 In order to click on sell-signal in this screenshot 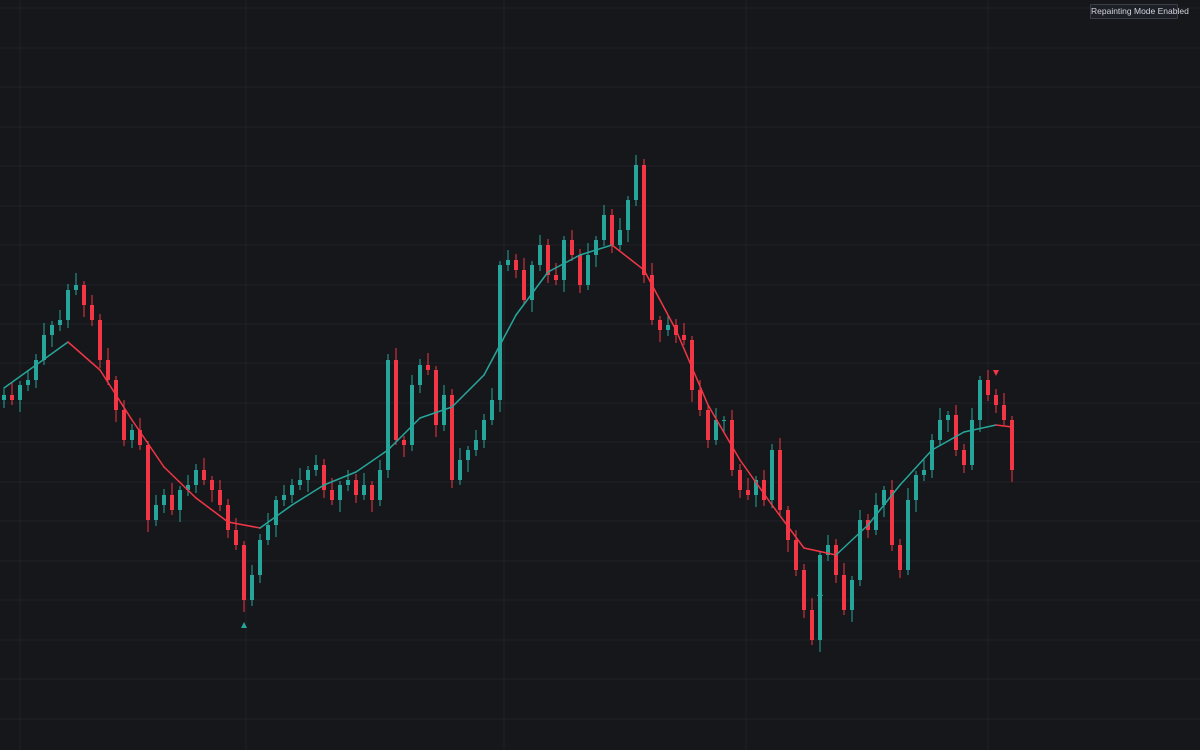, I will do `click(996, 373)`.